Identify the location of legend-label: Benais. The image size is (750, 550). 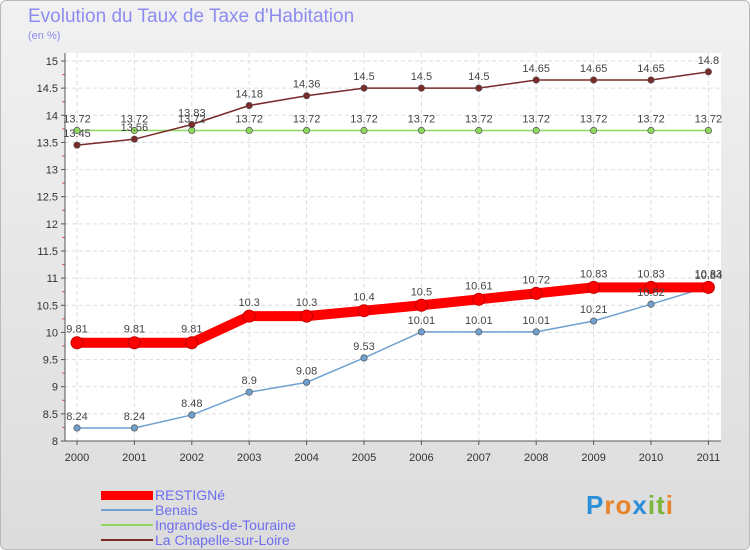
(176, 510).